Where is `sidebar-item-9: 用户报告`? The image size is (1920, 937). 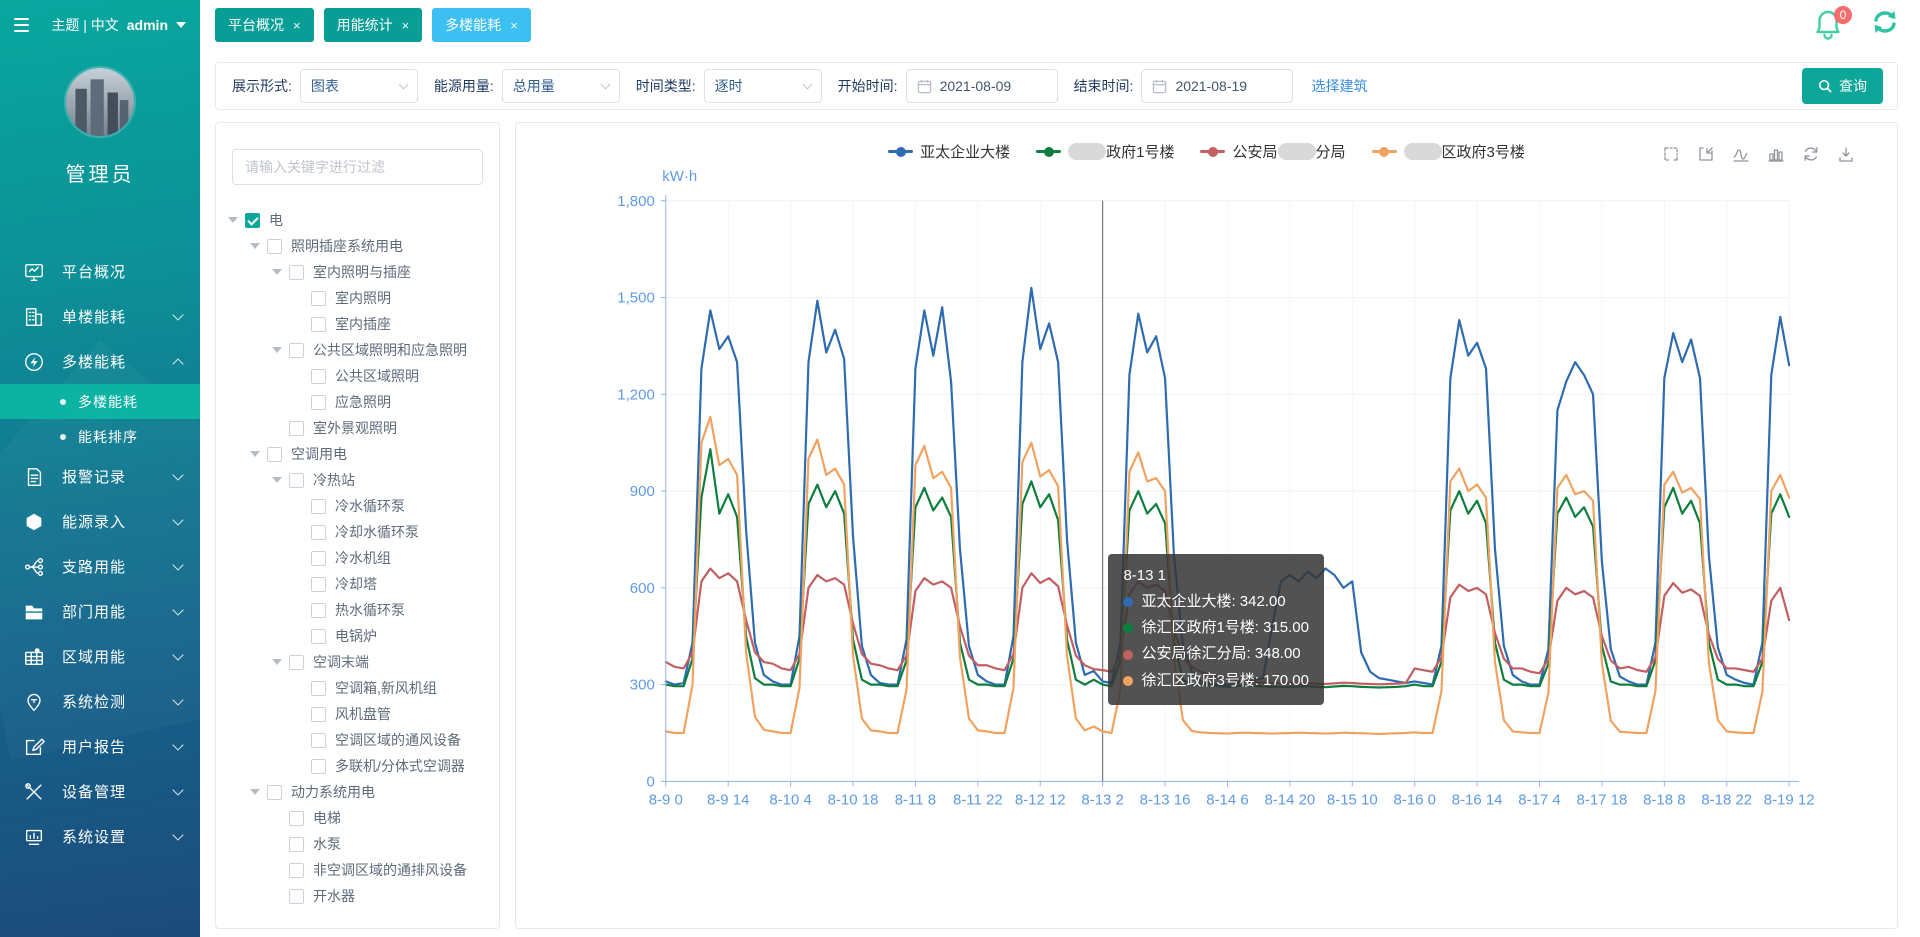
sidebar-item-9: 用户报告 is located at coordinates (100, 746).